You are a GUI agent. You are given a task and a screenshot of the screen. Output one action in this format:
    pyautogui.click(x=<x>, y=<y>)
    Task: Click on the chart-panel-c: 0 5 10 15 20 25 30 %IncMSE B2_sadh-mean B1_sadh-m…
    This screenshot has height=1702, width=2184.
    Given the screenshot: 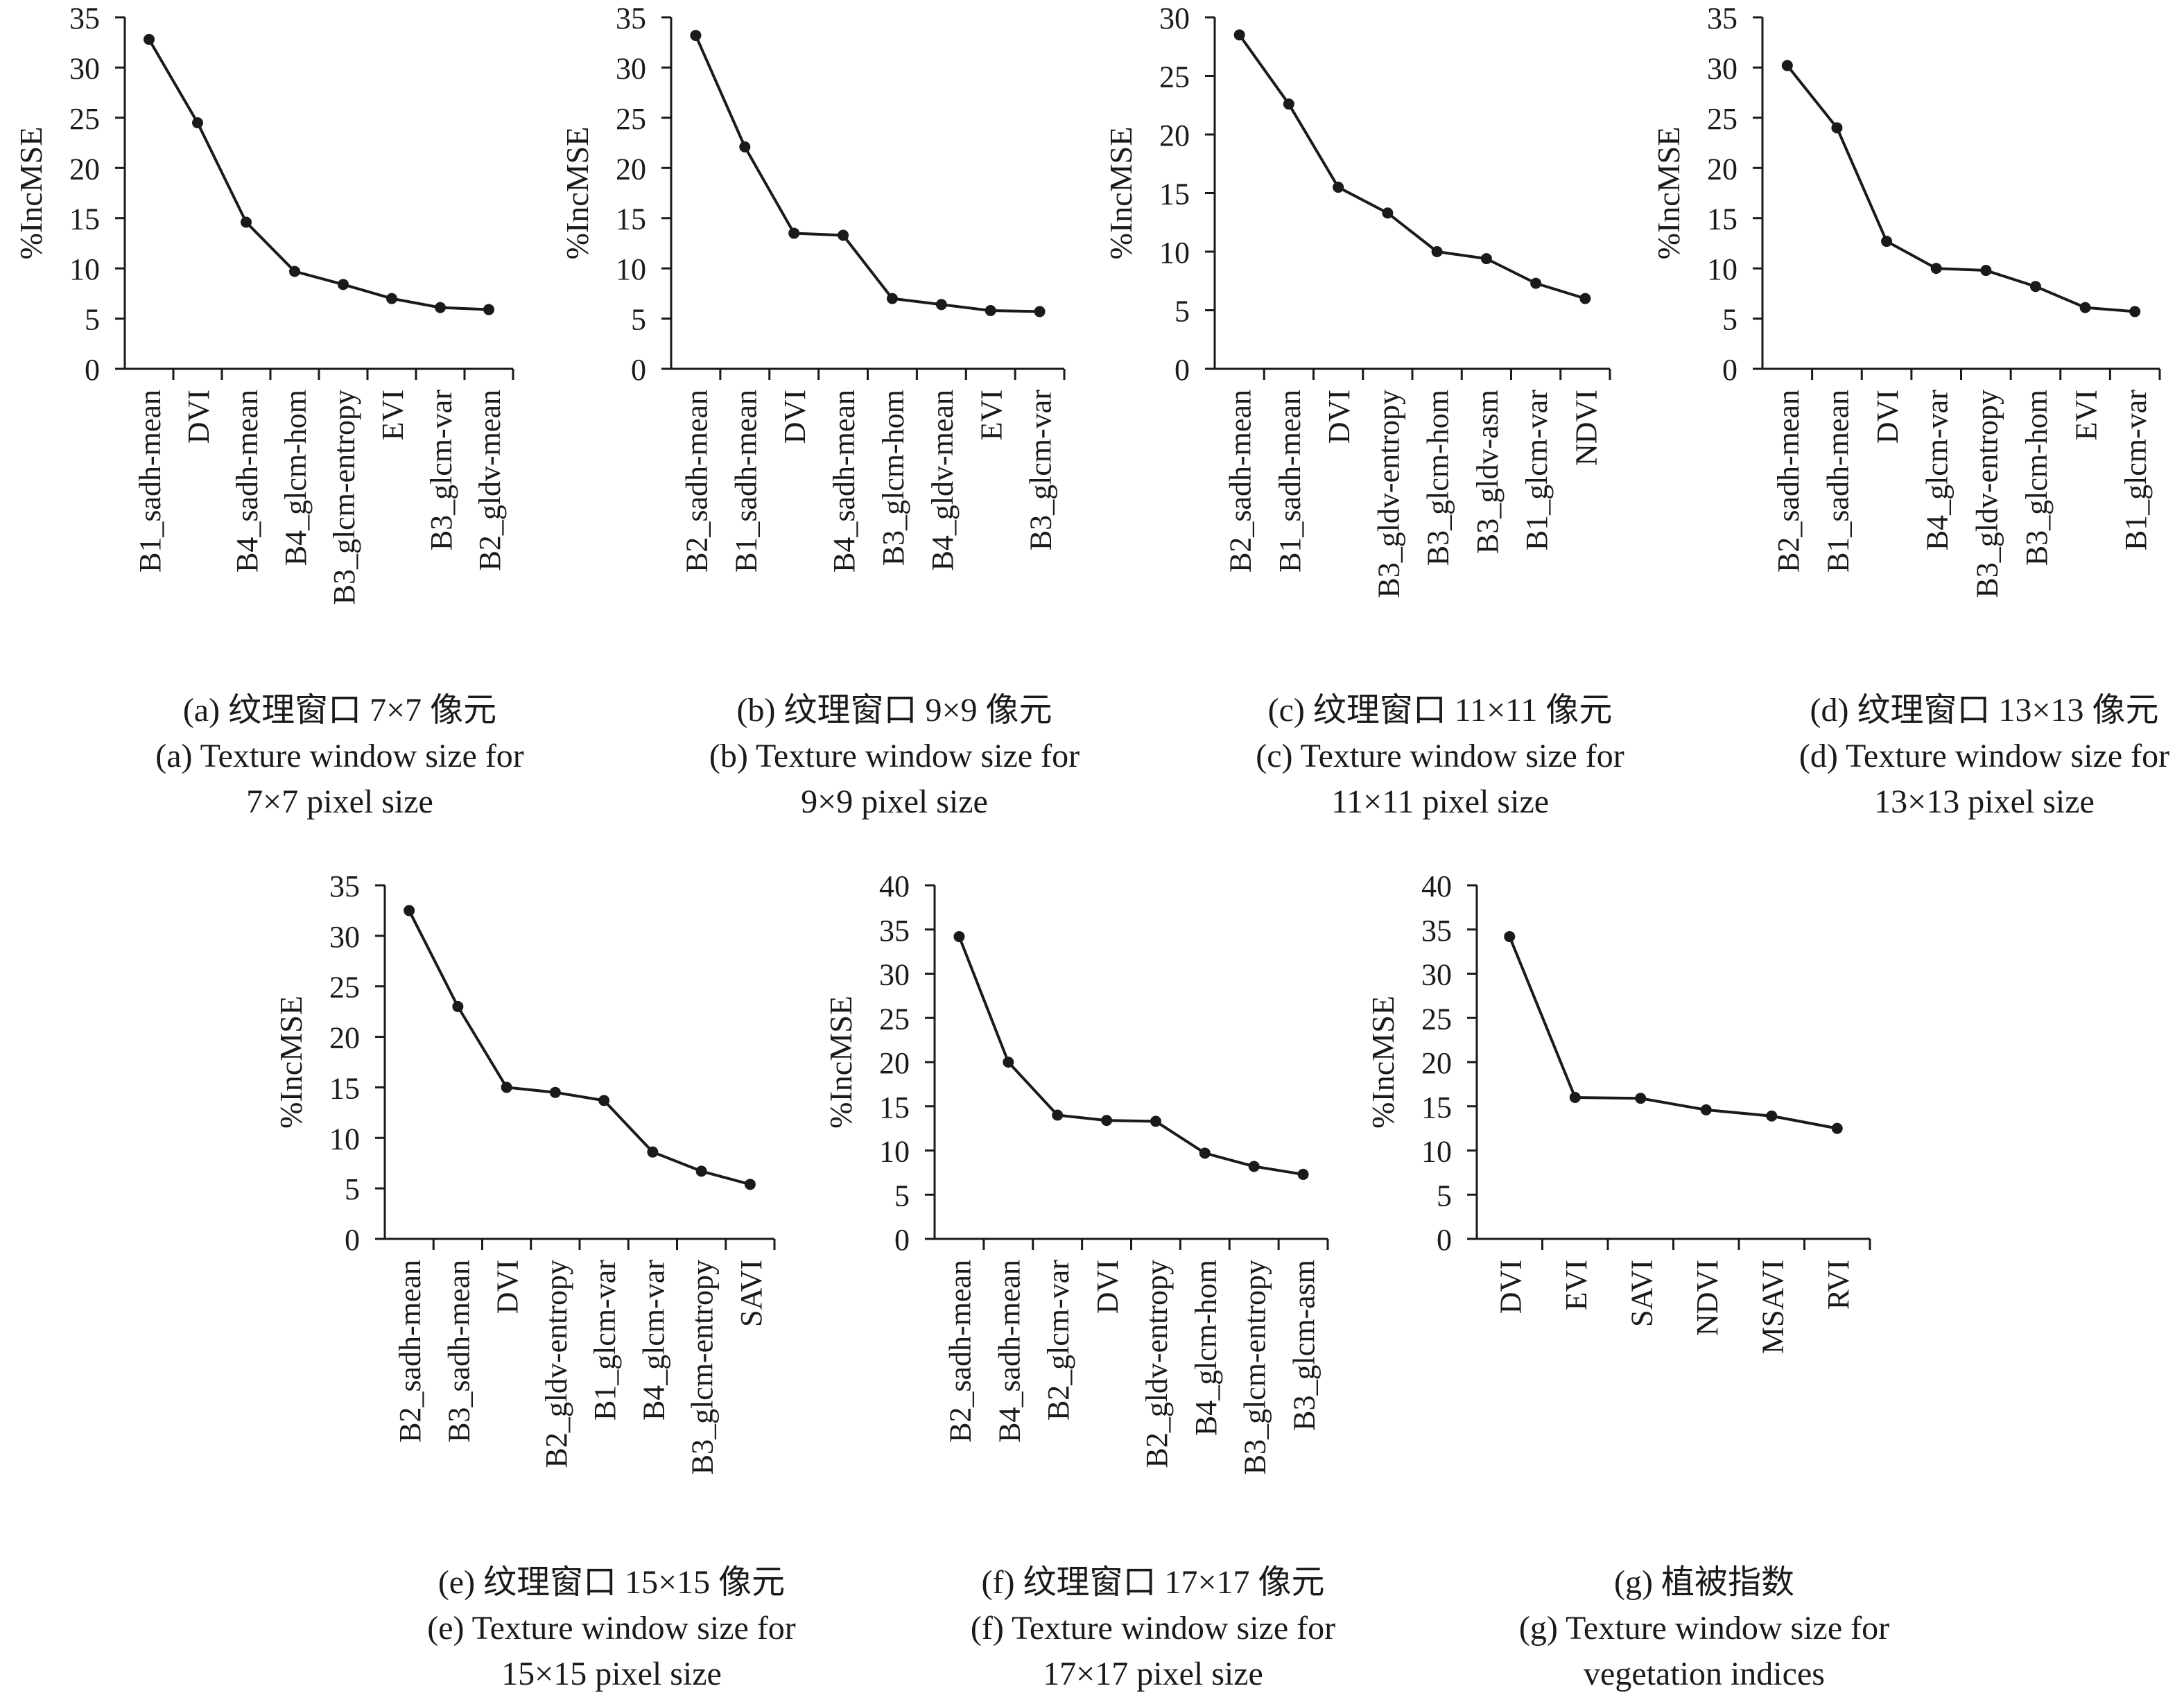 What is the action you would take?
    pyautogui.click(x=1357, y=299)
    